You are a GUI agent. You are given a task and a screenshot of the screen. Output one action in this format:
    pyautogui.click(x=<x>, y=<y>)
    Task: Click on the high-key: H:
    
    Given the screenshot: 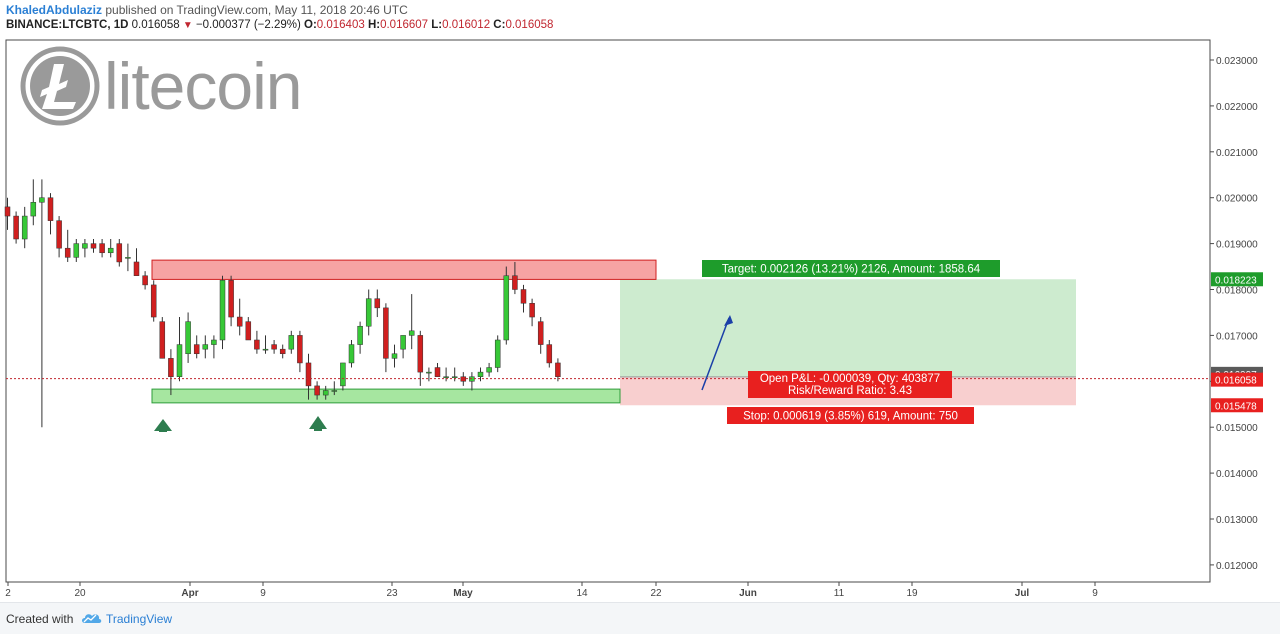 What is the action you would take?
    pyautogui.click(x=374, y=25)
    